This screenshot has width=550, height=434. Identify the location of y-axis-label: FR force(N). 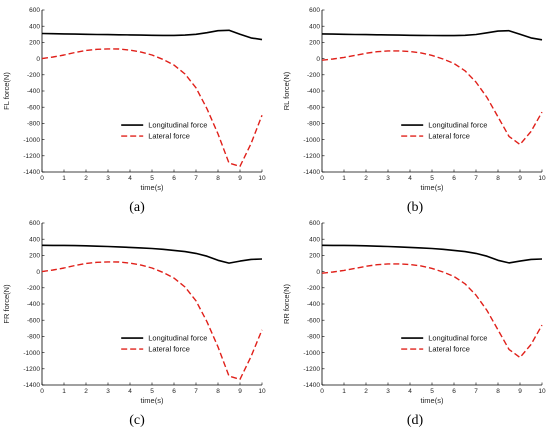
(6, 304).